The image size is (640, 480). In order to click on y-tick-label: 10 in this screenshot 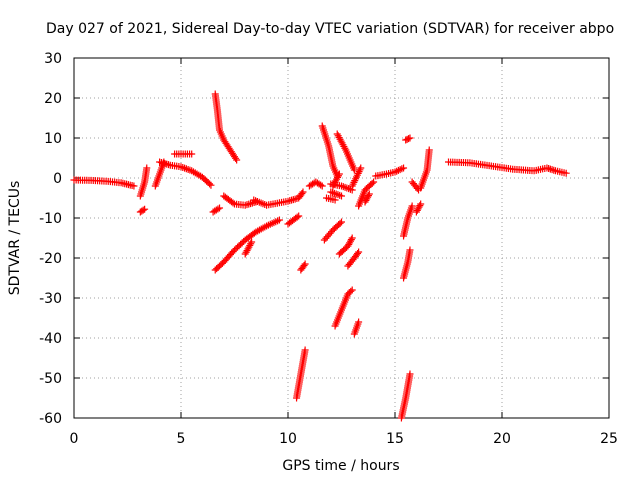, I will do `click(53, 139)`.